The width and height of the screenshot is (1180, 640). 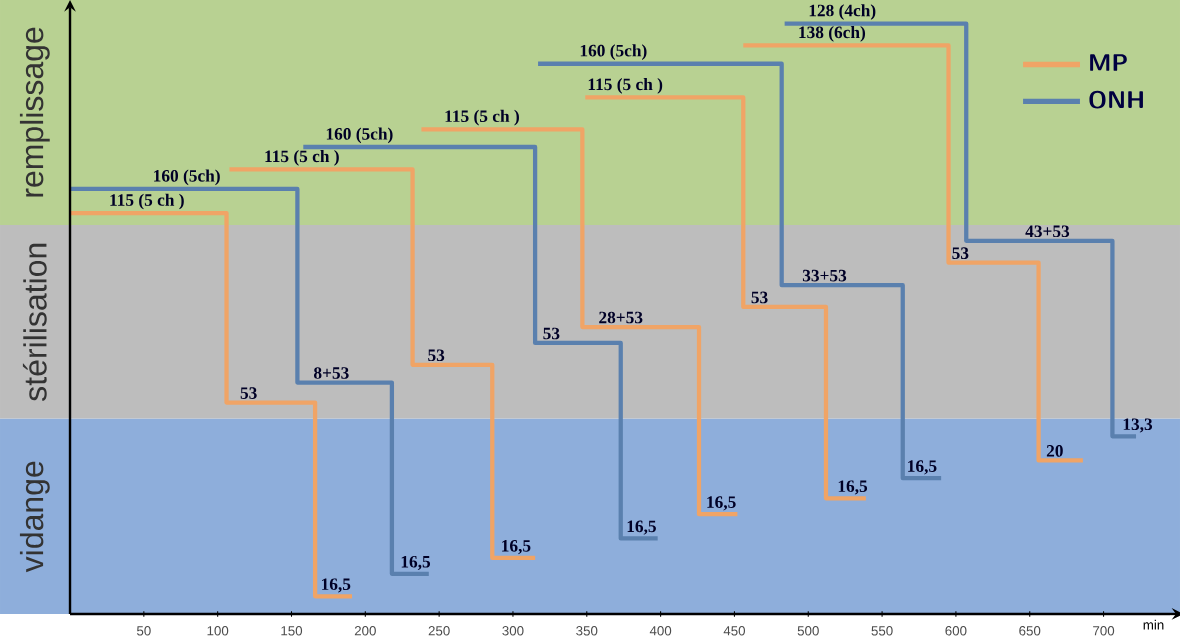 I want to click on band-label: remplissage, so click(x=34, y=112).